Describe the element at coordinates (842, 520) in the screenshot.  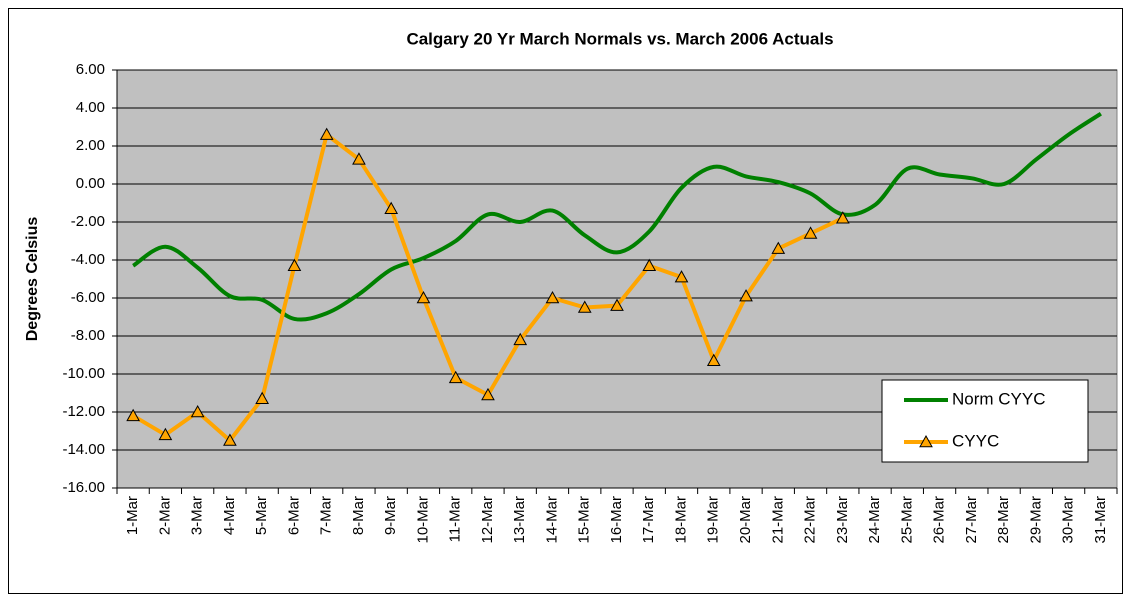
I see `x-tick-label: 23-Mar` at that location.